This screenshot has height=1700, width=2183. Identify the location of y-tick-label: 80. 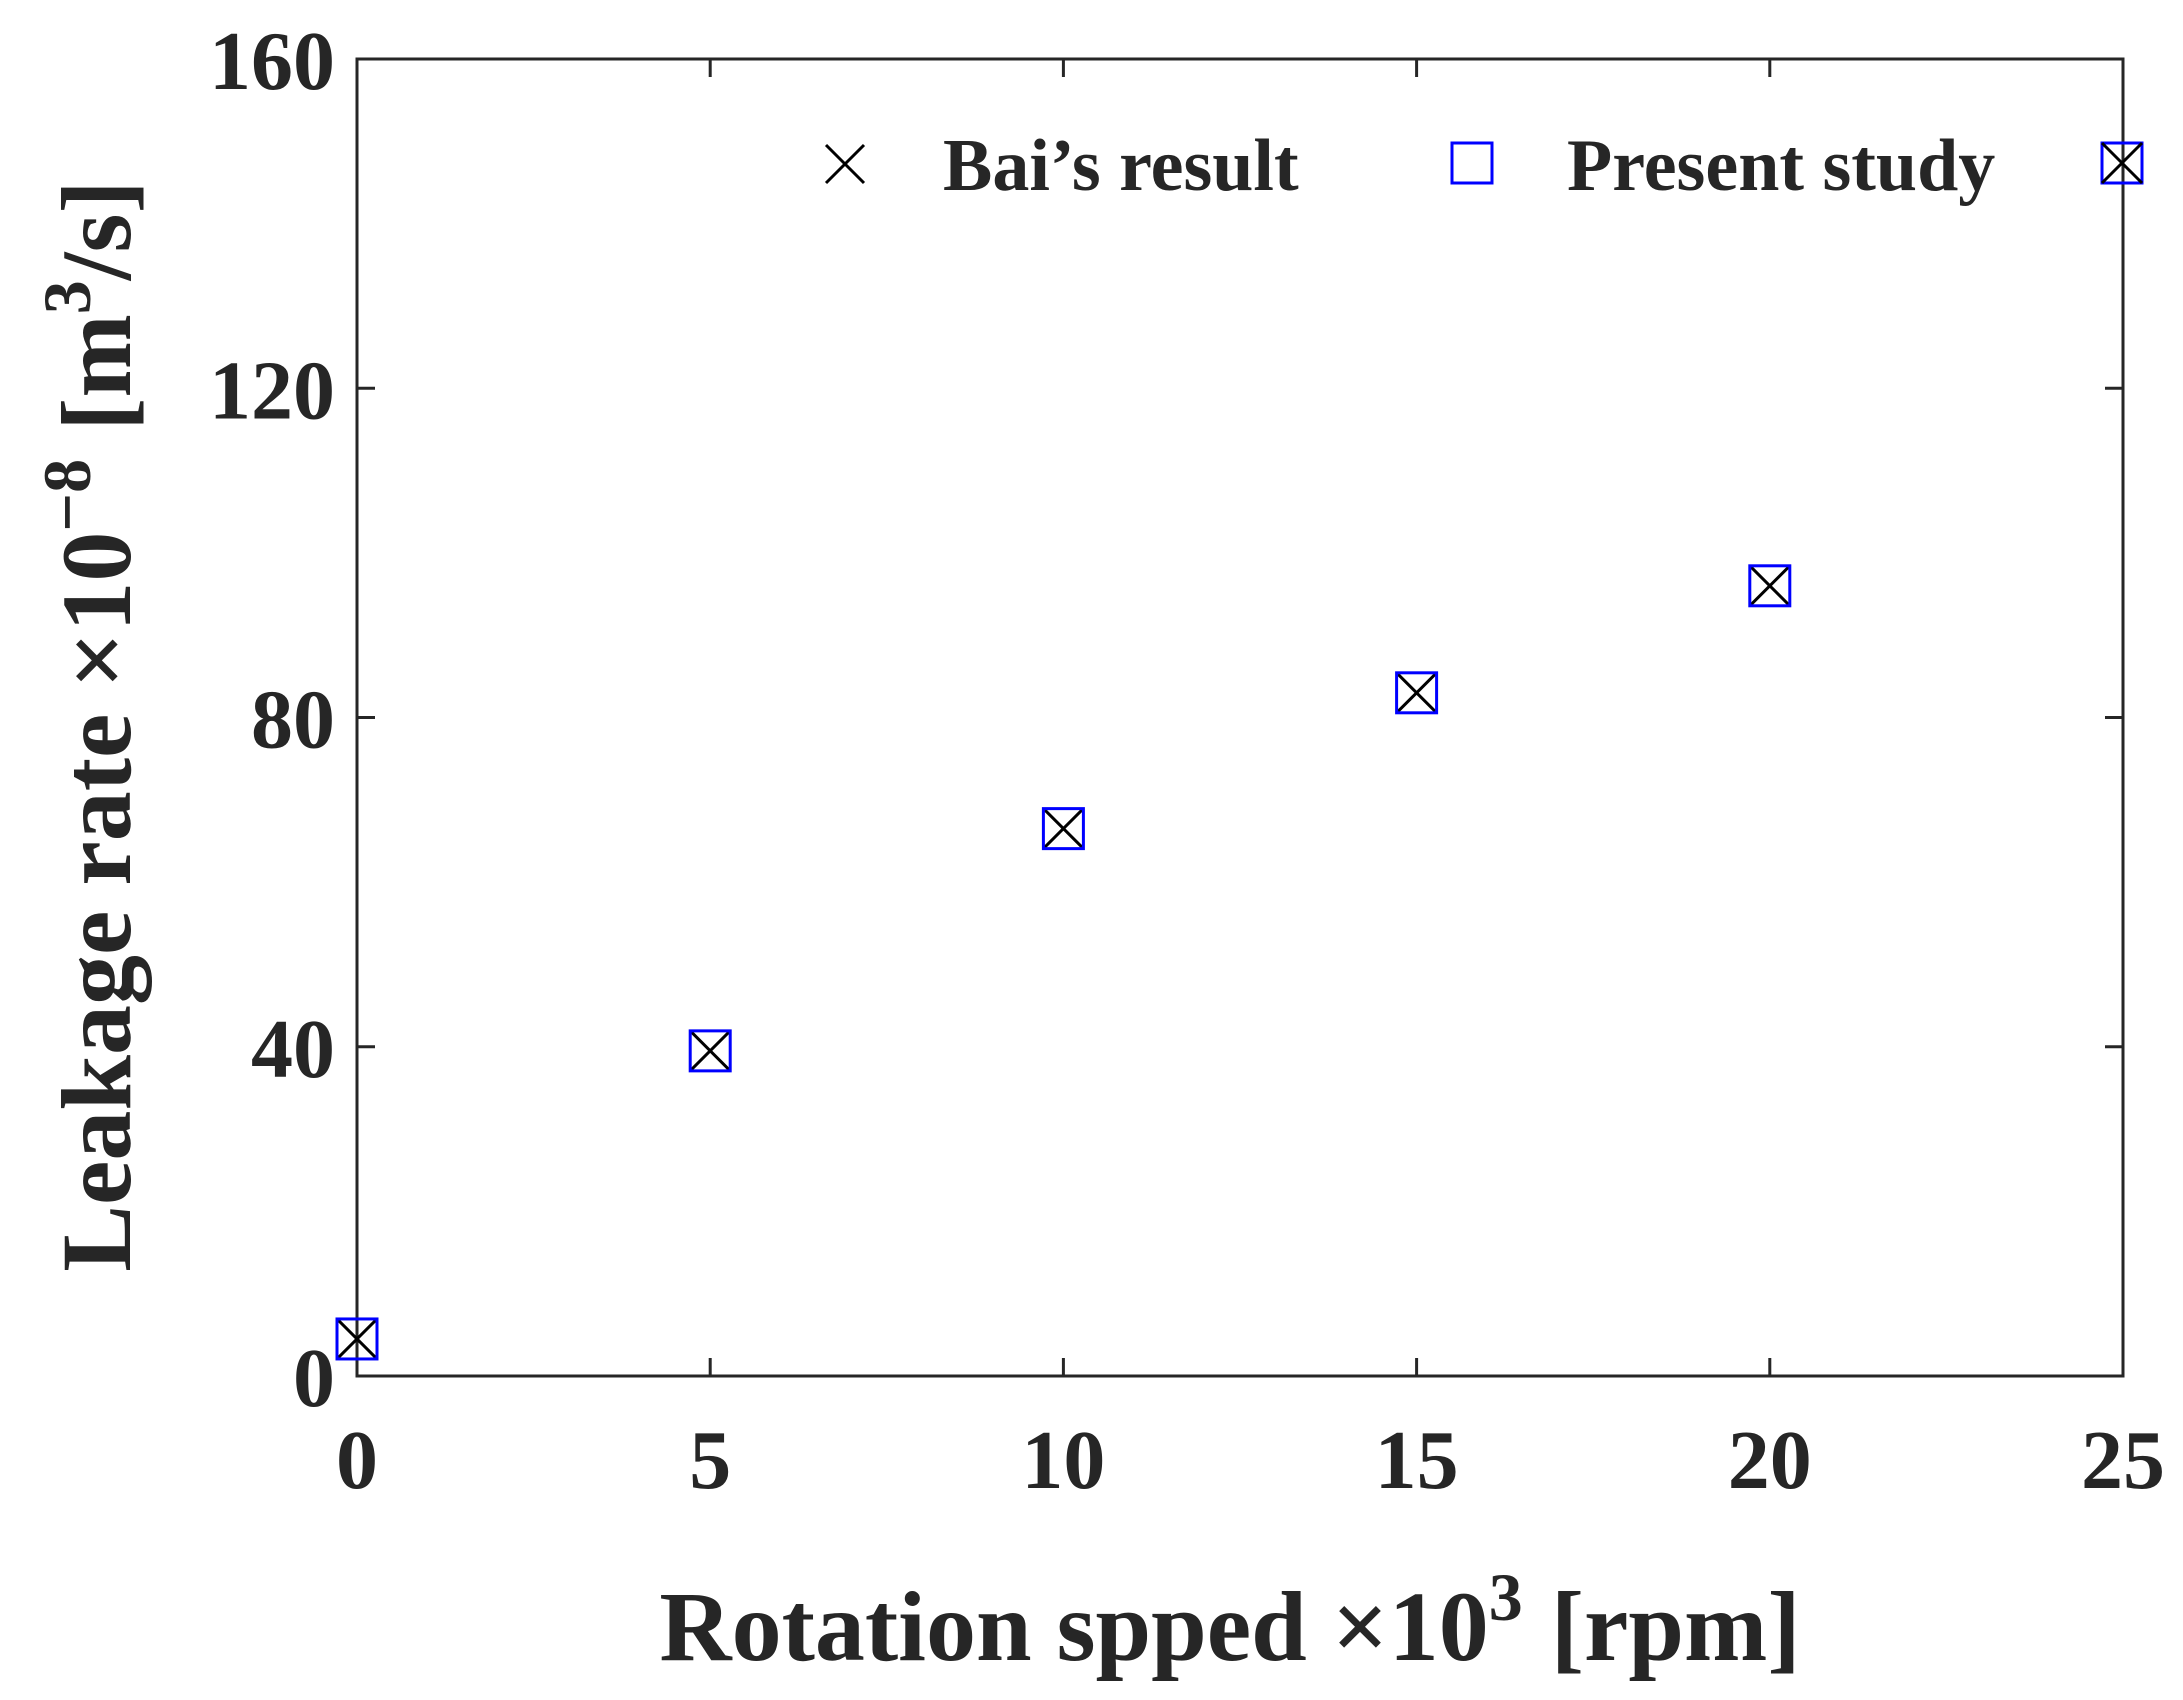
(293, 720).